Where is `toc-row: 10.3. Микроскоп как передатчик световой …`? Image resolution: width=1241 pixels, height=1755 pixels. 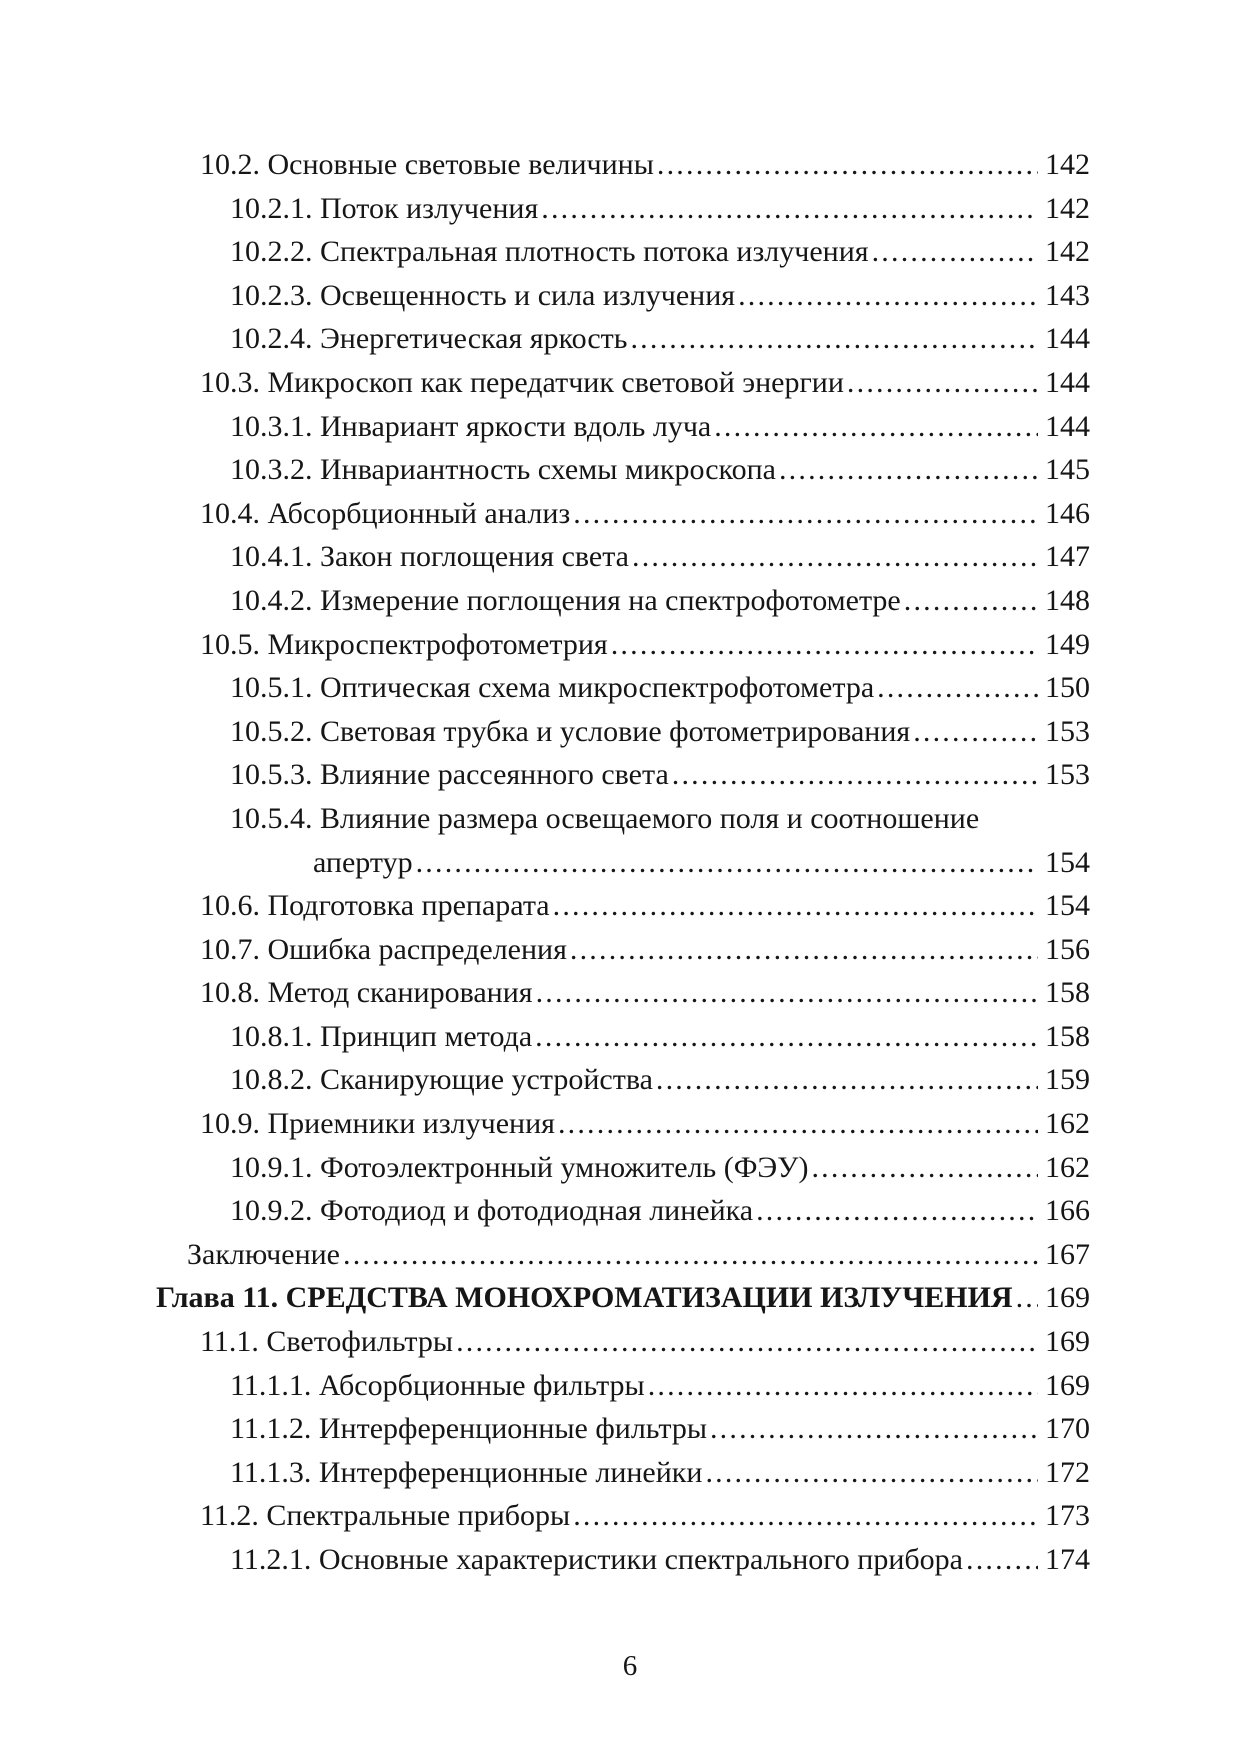 toc-row: 10.3. Микроскоп как передатчик световой … is located at coordinates (623, 383).